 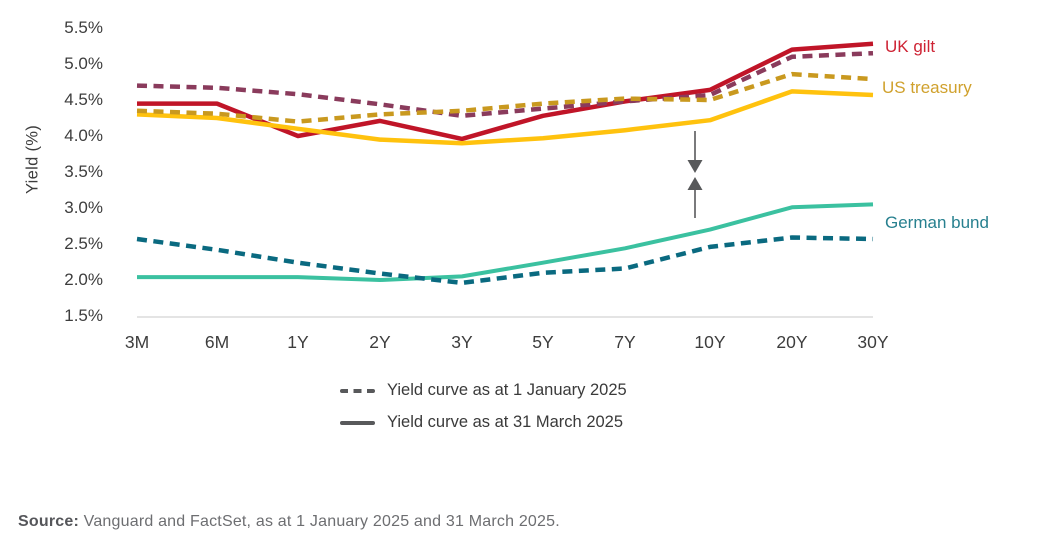 I want to click on legend-item-january: Yield curve as at 1 January 2025, so click(x=483, y=390).